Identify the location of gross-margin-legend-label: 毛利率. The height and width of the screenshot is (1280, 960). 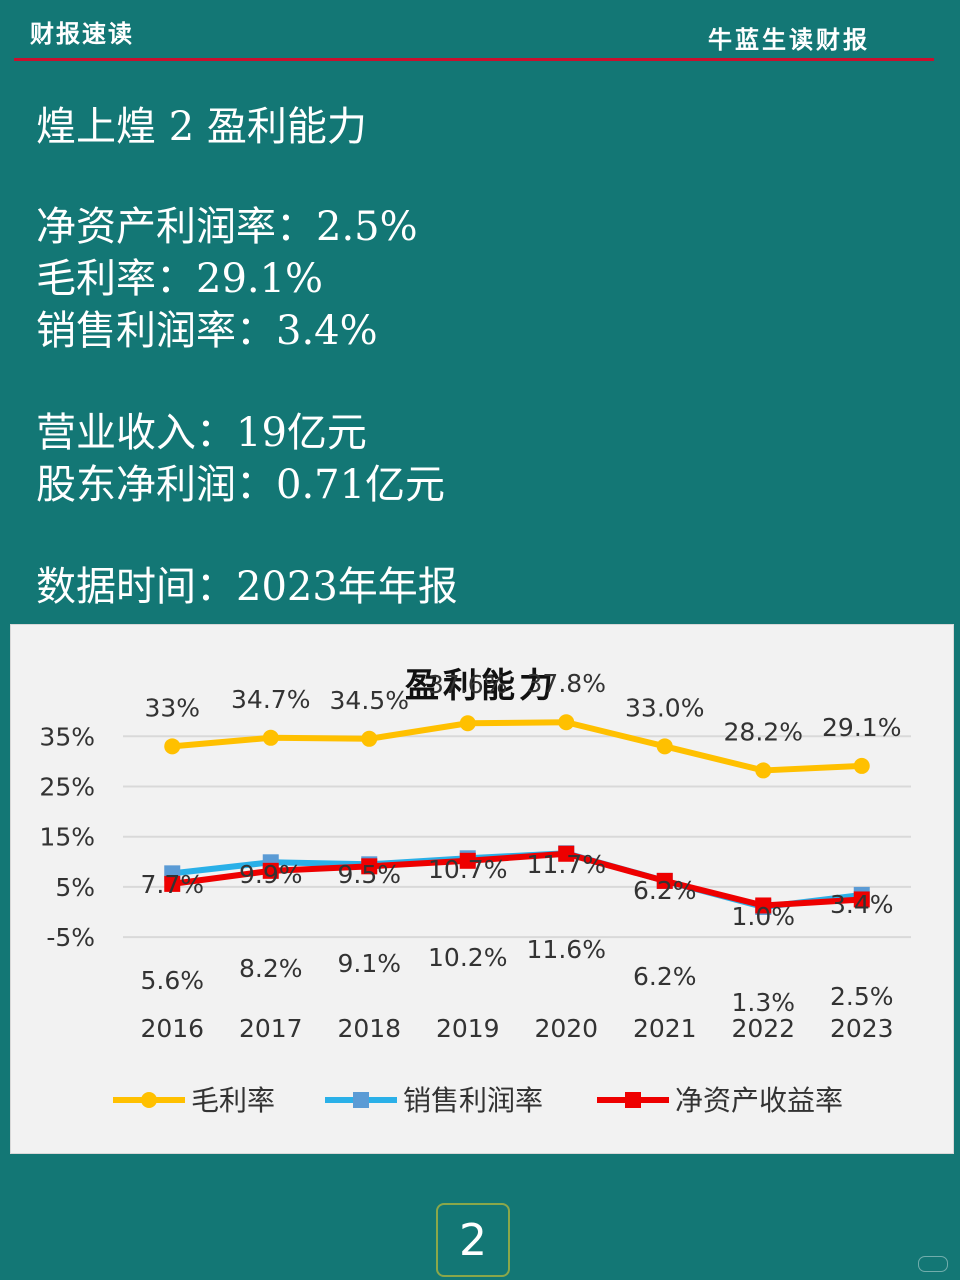
(233, 1100).